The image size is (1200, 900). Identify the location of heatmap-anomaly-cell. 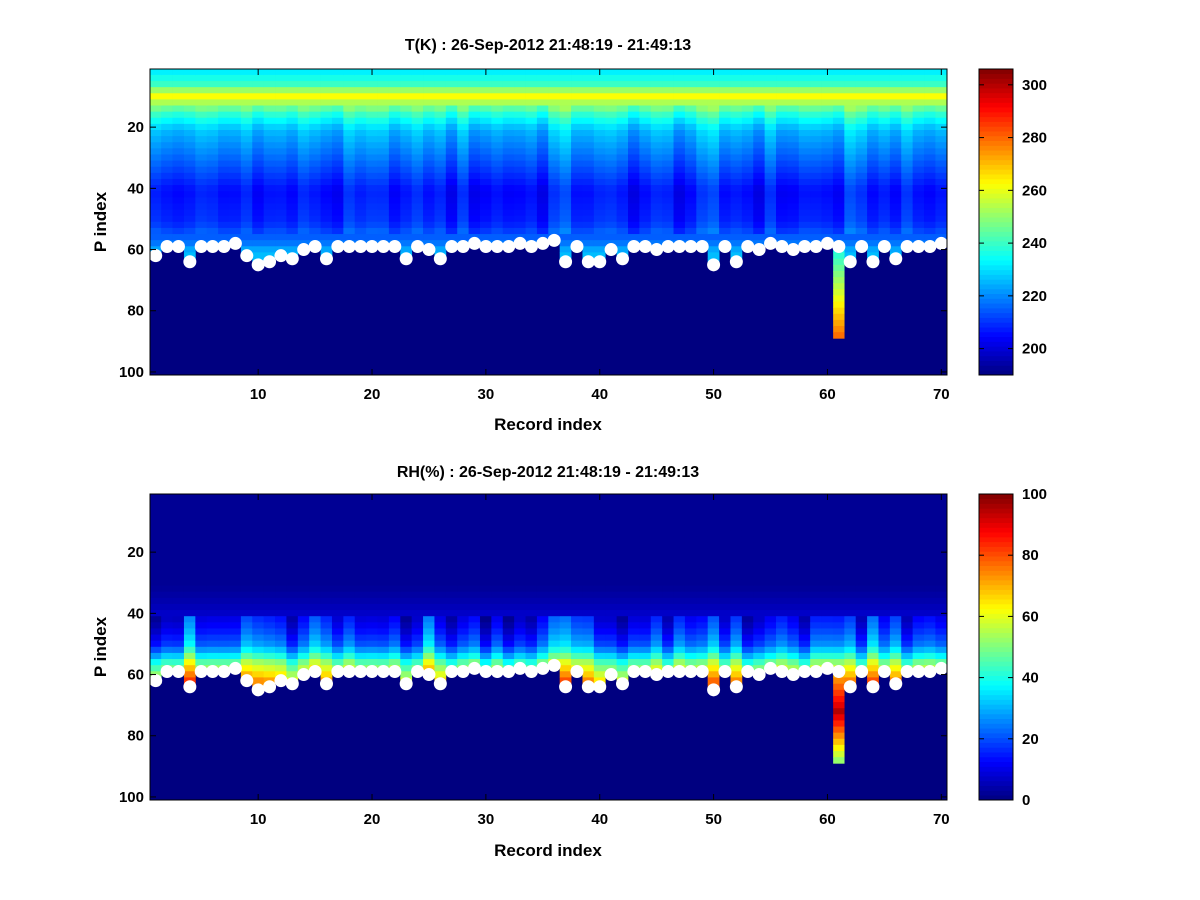
(839, 317).